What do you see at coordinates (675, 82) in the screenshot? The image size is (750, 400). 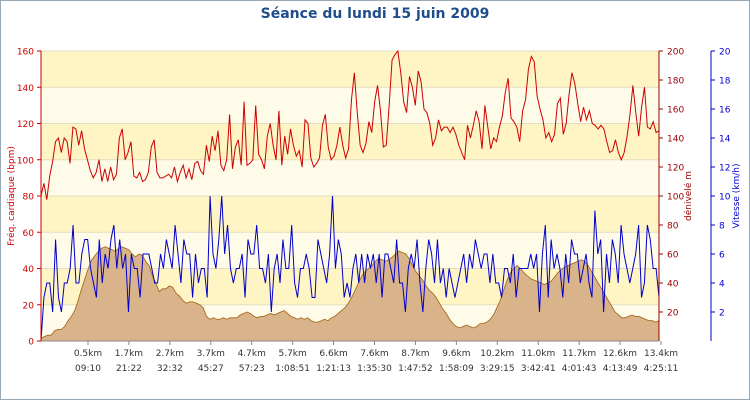 I see `elevation-tick-label: 180` at bounding box center [675, 82].